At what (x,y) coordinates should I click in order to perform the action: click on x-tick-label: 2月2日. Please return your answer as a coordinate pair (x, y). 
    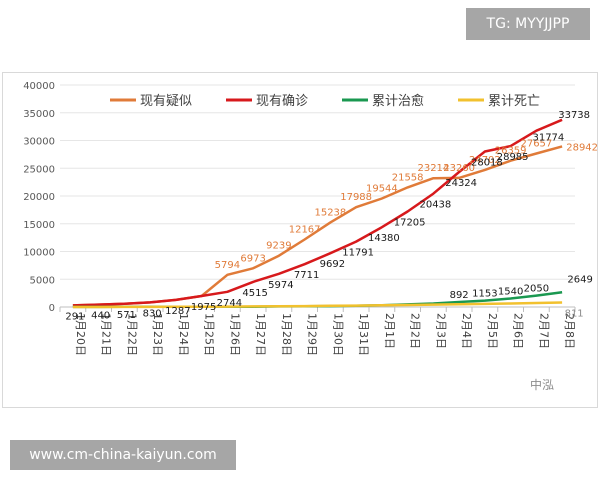
    Looking at the image, I should click on (415, 331).